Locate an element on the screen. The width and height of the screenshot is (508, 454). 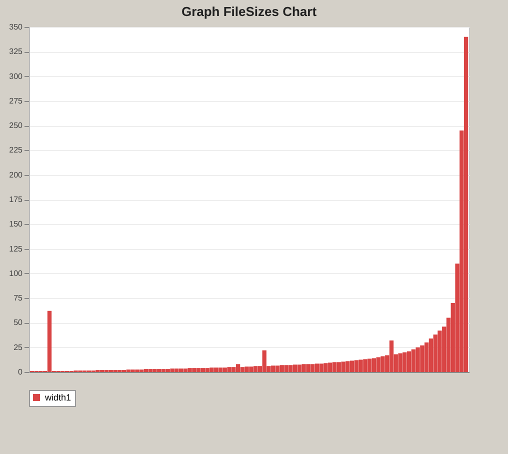
y-tick-label: 350 is located at coordinates (16, 27).